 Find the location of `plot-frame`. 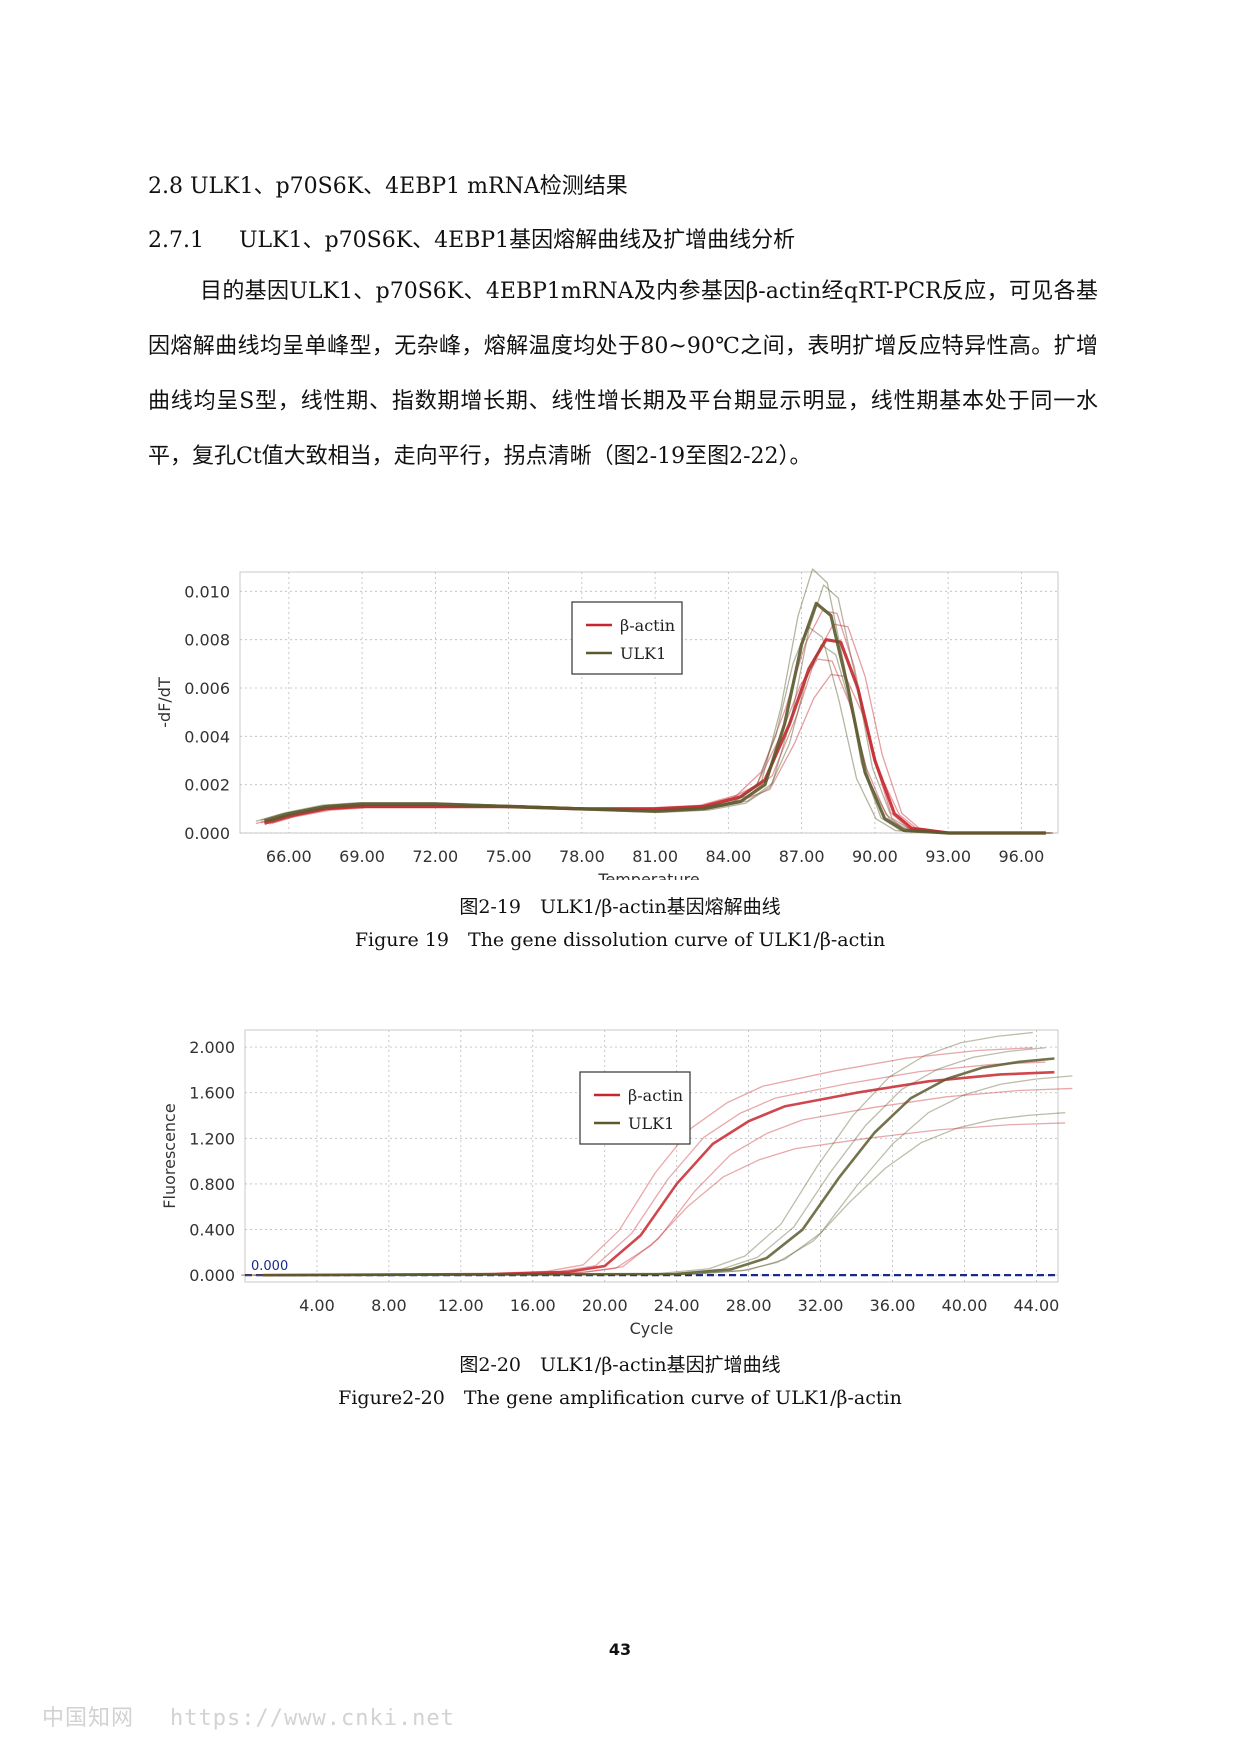

plot-frame is located at coordinates (649, 702).